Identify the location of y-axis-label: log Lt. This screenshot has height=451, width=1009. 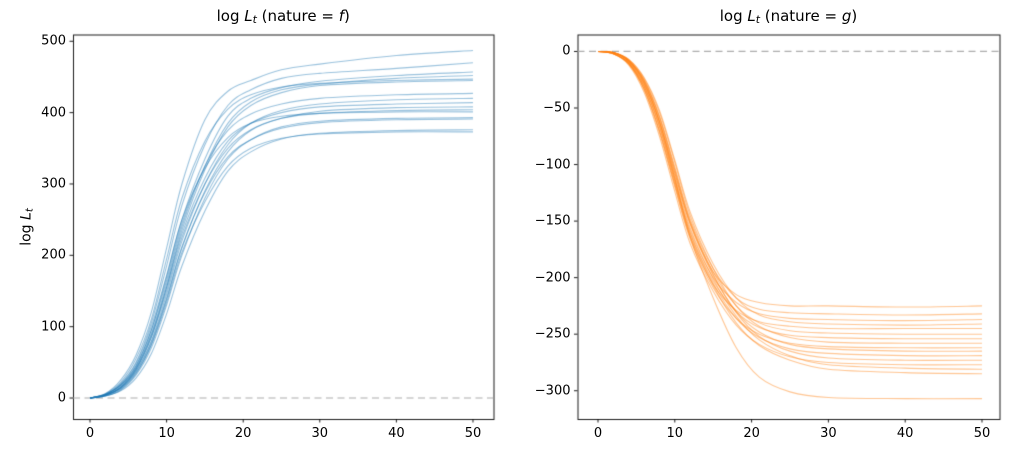
(27, 227).